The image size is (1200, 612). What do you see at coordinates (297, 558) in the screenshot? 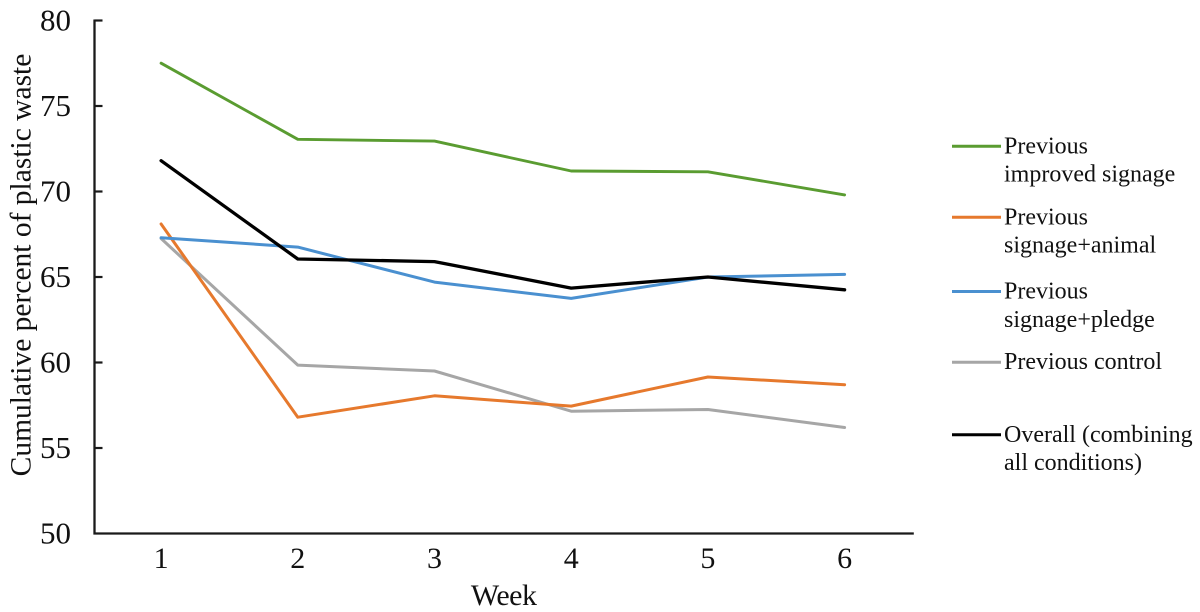
I see `svg-text: 2` at bounding box center [297, 558].